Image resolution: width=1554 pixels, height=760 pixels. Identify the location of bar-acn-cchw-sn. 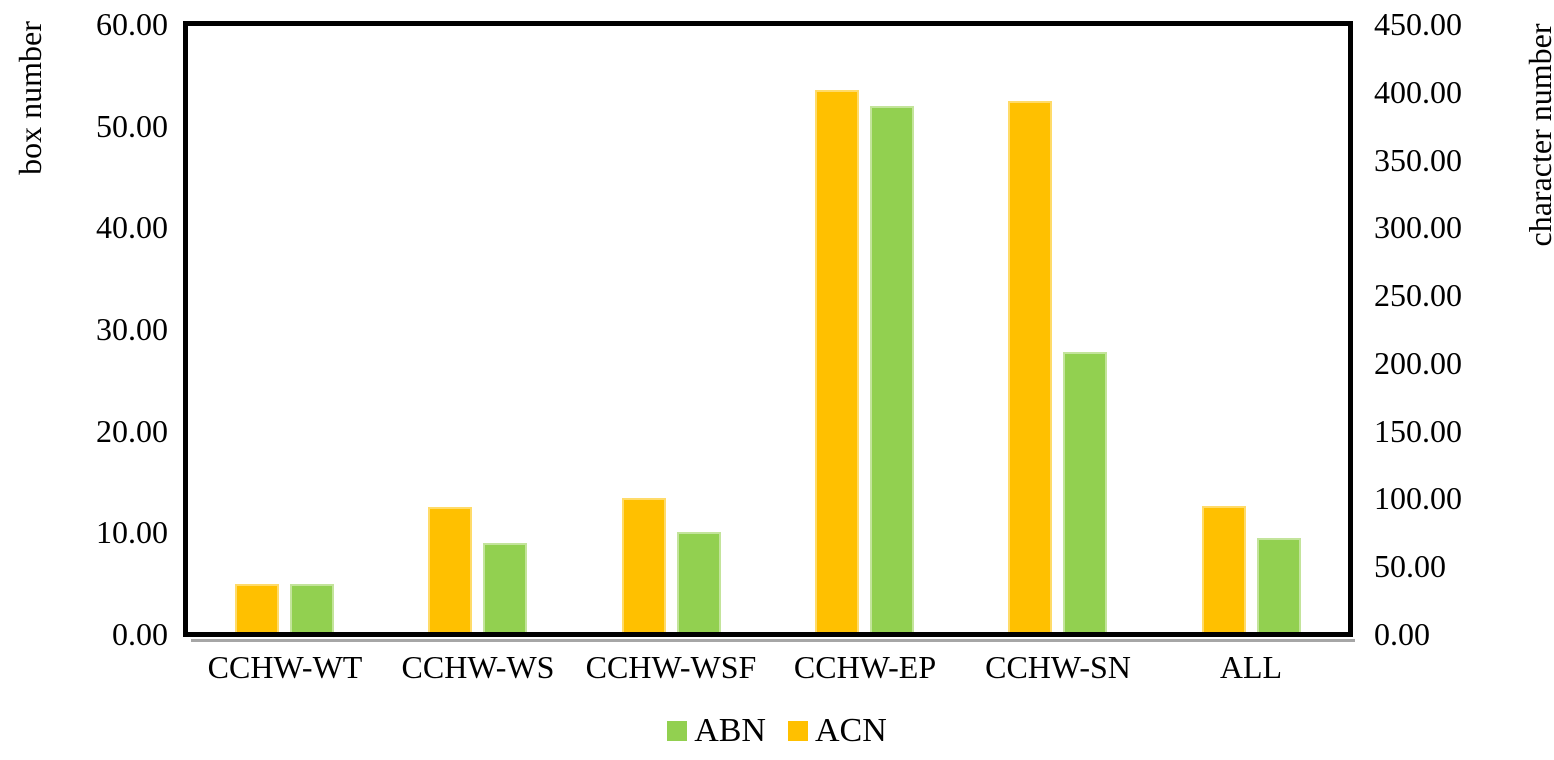
(1030, 366).